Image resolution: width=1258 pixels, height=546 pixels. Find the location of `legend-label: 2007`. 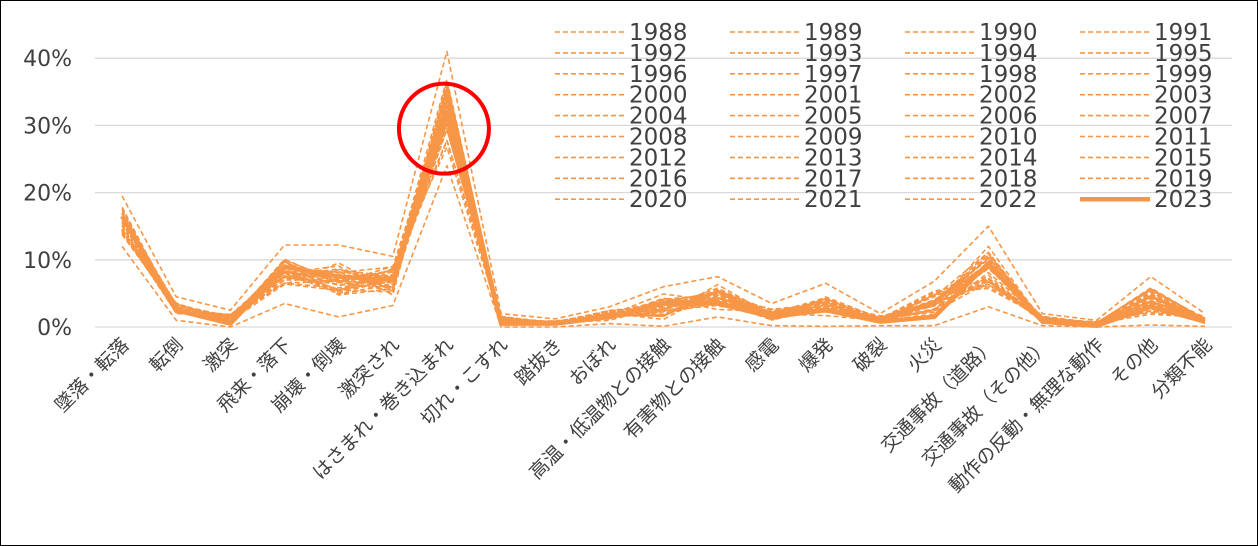

legend-label: 2007 is located at coordinates (1183, 117).